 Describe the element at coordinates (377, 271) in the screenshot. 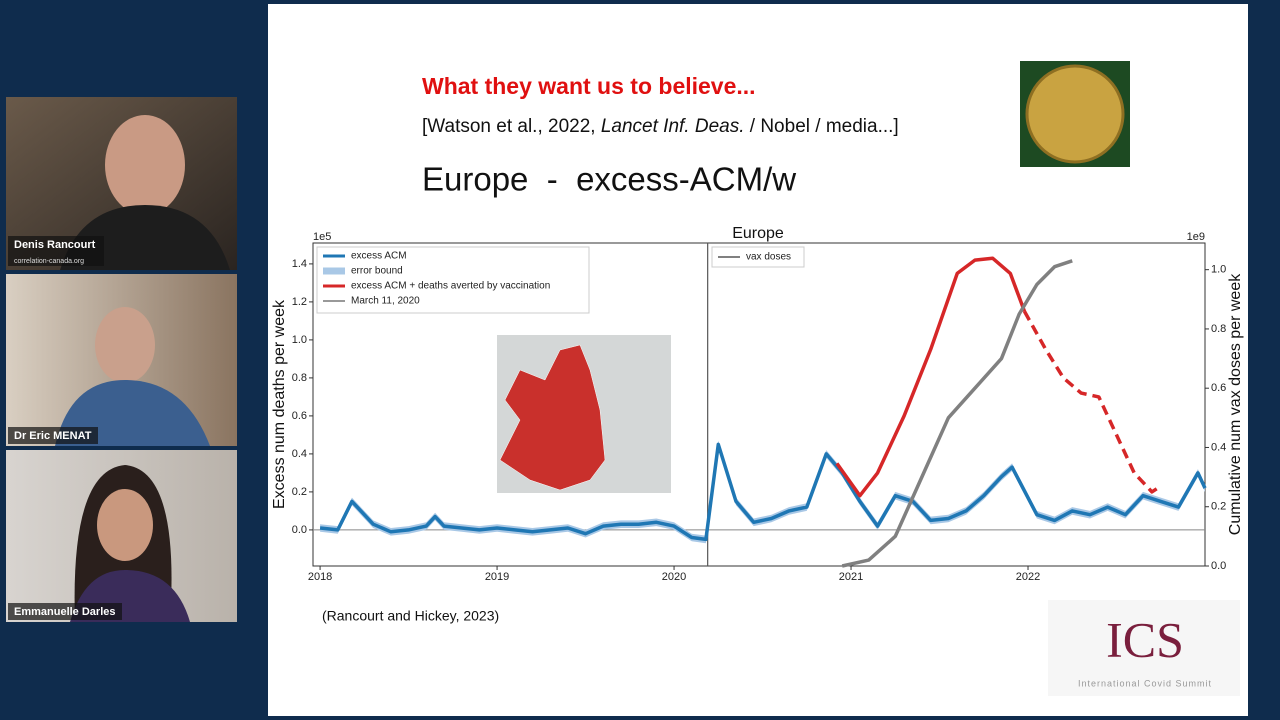

I see `legend-label: error bound` at that location.